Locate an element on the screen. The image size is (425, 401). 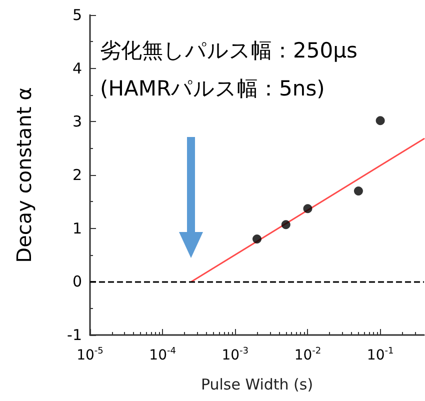
y-tick-label: -1 is located at coordinates (74, 335).